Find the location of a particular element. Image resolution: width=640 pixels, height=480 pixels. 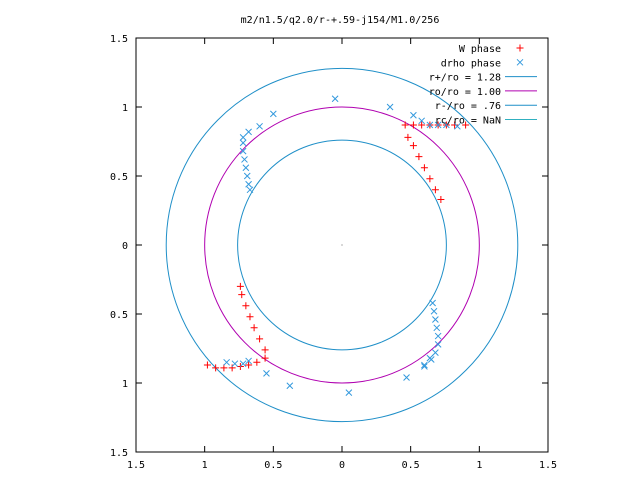

x-tick-label: 0 is located at coordinates (342, 465).